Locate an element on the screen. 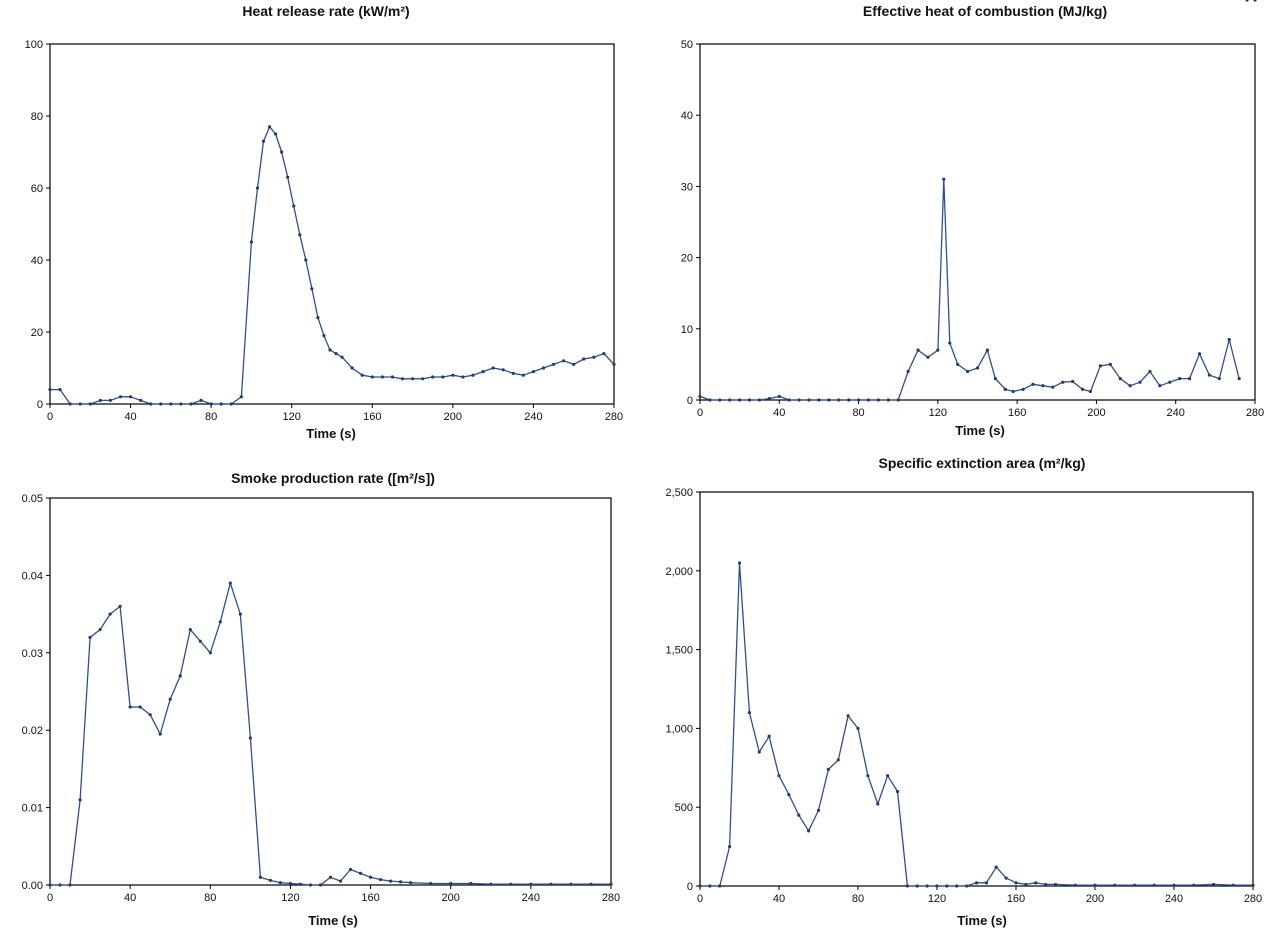 The width and height of the screenshot is (1282, 934). chart-title: Effective heat of combustion (MJ/kg) is located at coordinates (985, 11).